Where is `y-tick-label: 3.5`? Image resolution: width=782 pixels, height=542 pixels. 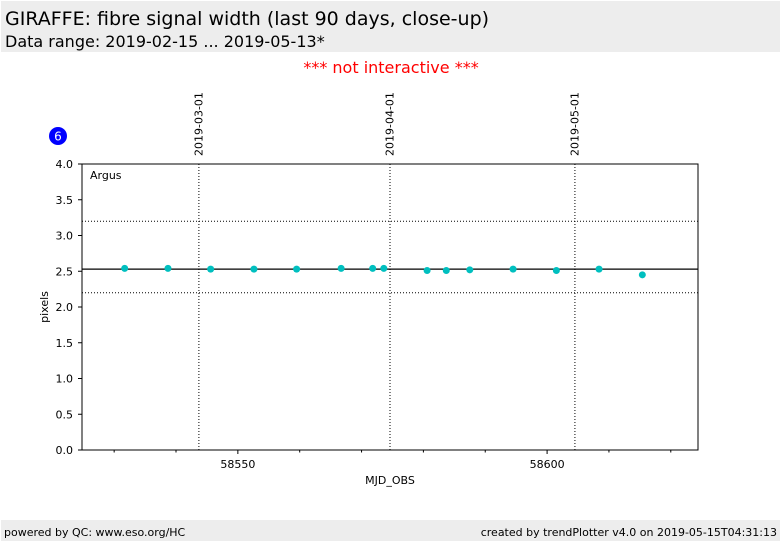
y-tick-label: 3.5 is located at coordinates (65, 200).